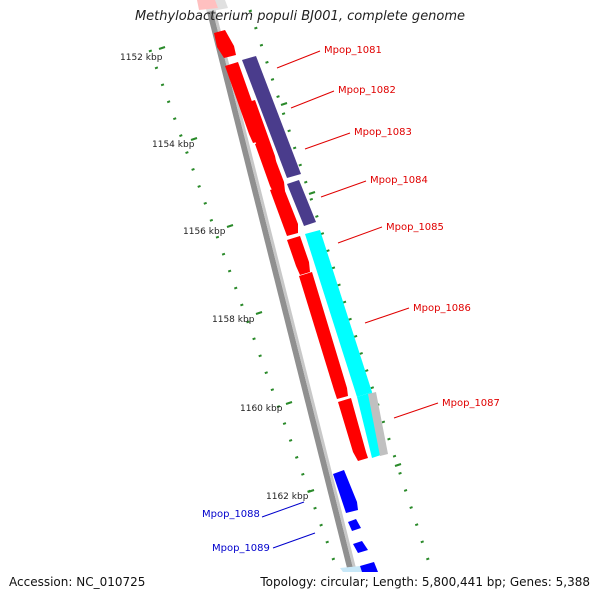  Describe the element at coordinates (284, 211) in the screenshot. I see `gene-arrow-1084b` at that location.